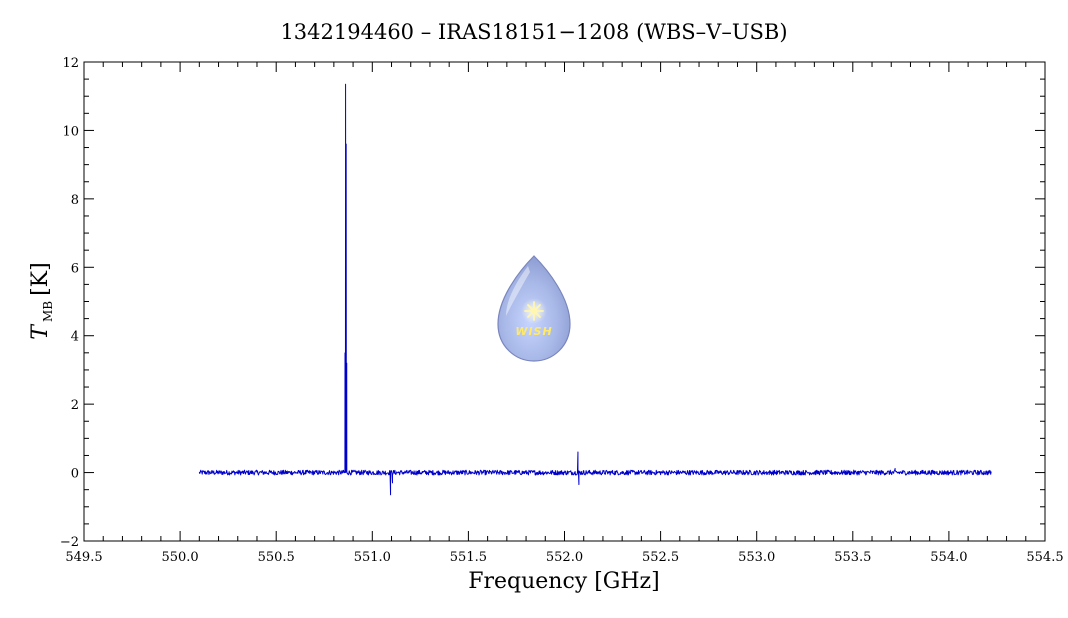 Image resolution: width=1068 pixels, height=618 pixels. What do you see at coordinates (518, 291) in the screenshot?
I see `wish-logo-highlight` at bounding box center [518, 291].